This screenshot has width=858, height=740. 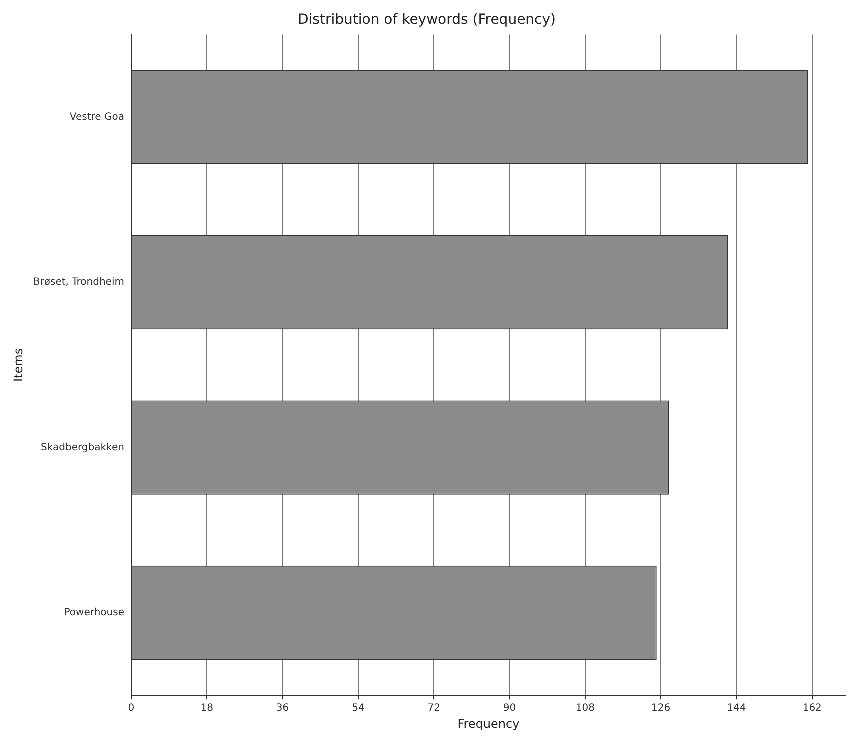 What do you see at coordinates (283, 708) in the screenshot?
I see `x-tick-label: 36` at bounding box center [283, 708].